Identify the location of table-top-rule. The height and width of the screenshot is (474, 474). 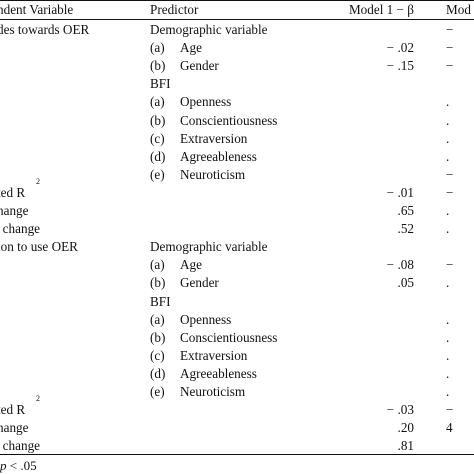
(237, 0).